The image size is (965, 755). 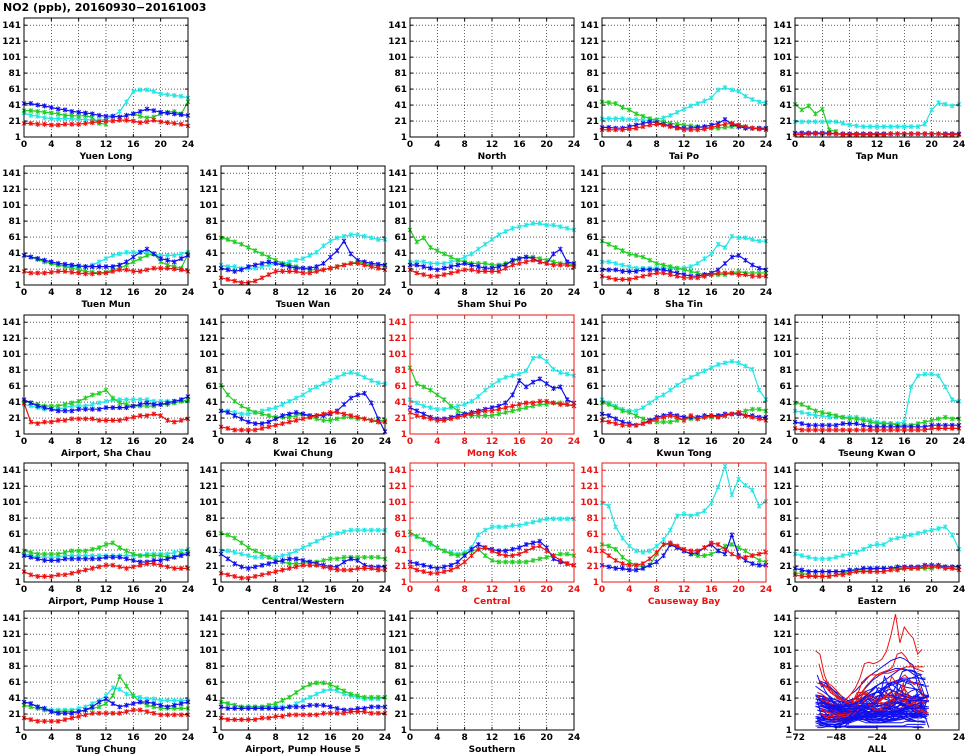 I want to click on x-tick-label: 0, so click(x=221, y=738).